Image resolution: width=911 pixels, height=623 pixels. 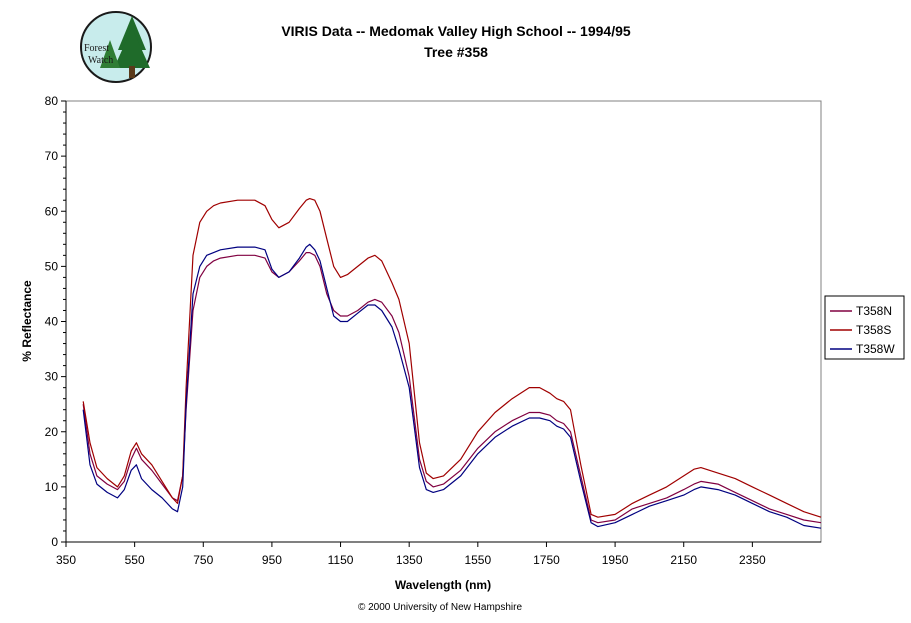 What do you see at coordinates (341, 560) in the screenshot?
I see `x-tick-label: 1150` at bounding box center [341, 560].